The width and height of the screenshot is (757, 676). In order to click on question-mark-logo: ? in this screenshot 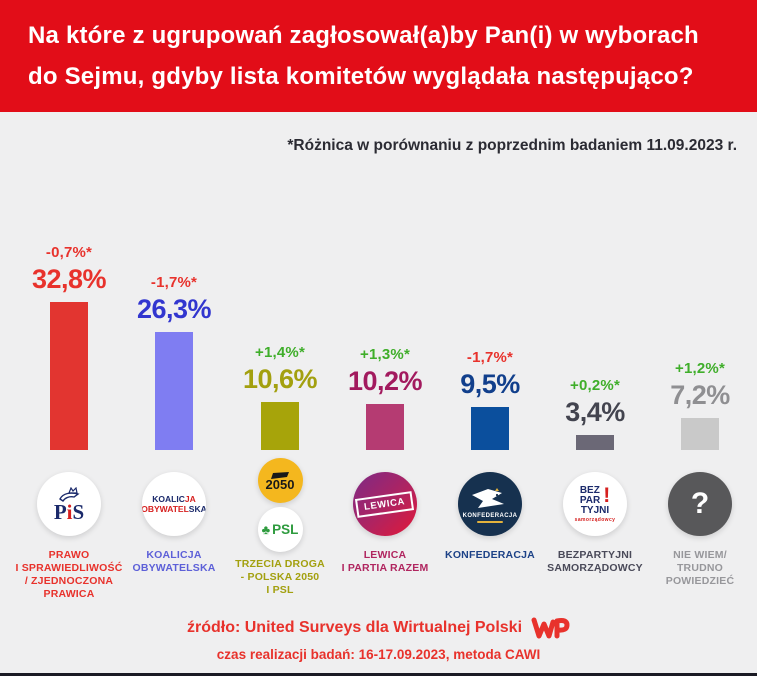, I will do `click(700, 504)`.